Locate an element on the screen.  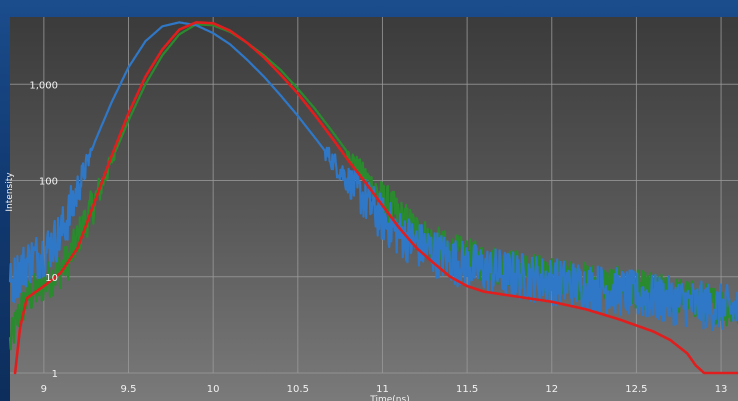
x-tick-label: 9 is located at coordinates (44, 389).